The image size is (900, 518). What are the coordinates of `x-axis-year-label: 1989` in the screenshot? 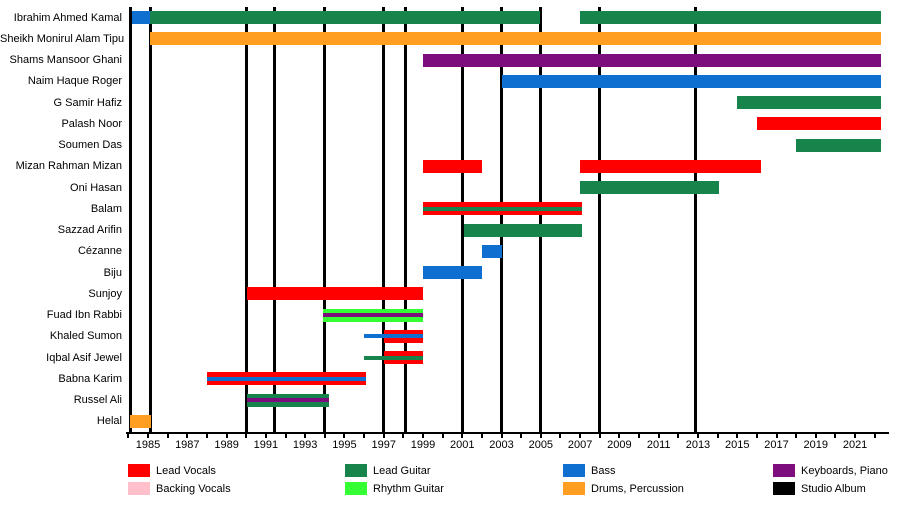 It's located at (226, 445).